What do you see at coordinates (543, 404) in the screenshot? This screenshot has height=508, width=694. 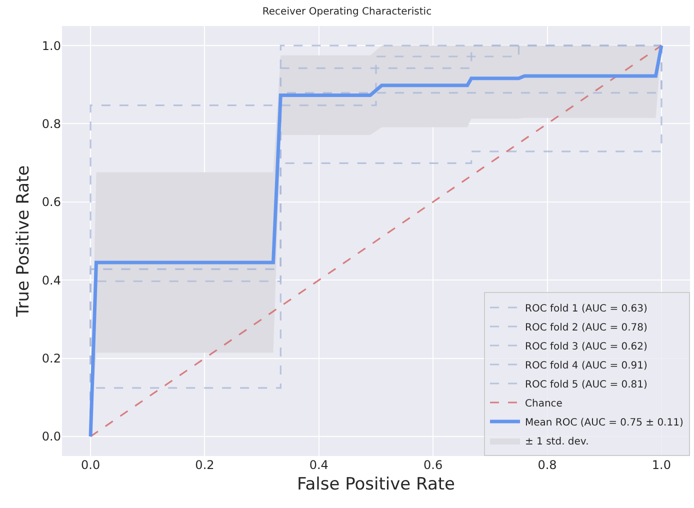 I see `legend-label: Chance` at bounding box center [543, 404].